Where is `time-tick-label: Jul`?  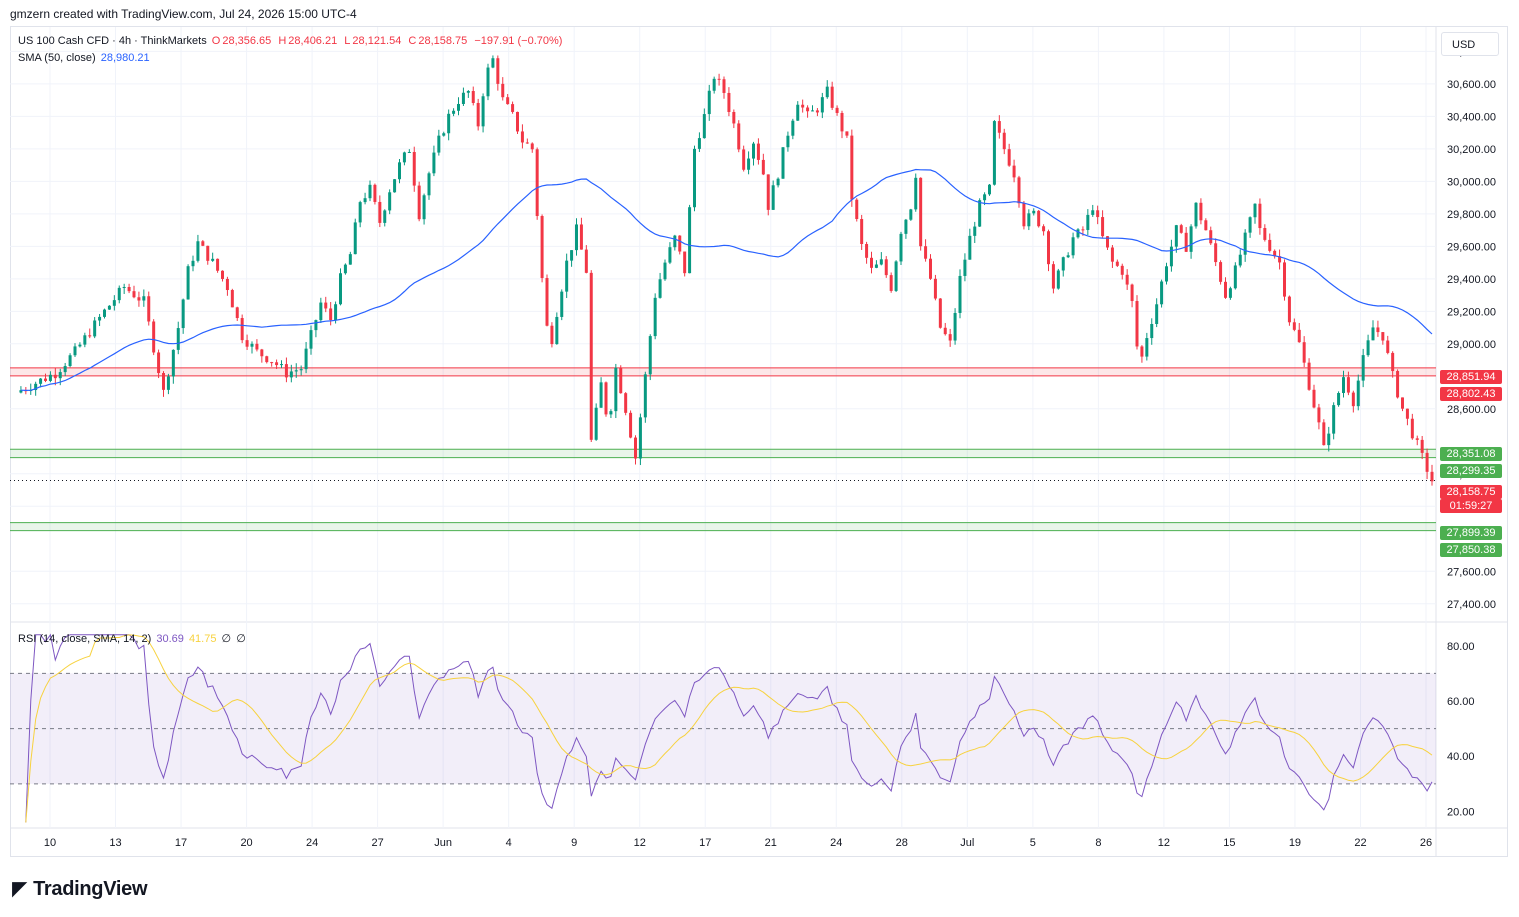 time-tick-label: Jul is located at coordinates (967, 843).